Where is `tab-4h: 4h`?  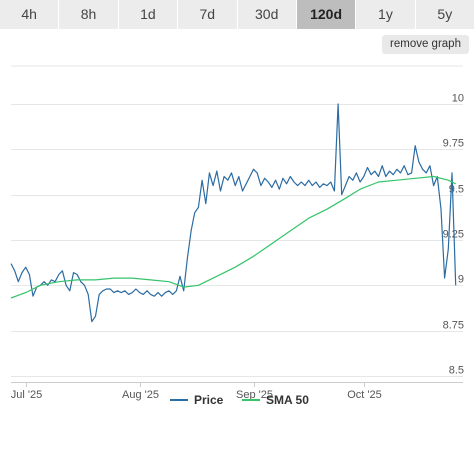
tab-4h: 4h is located at coordinates (30, 14).